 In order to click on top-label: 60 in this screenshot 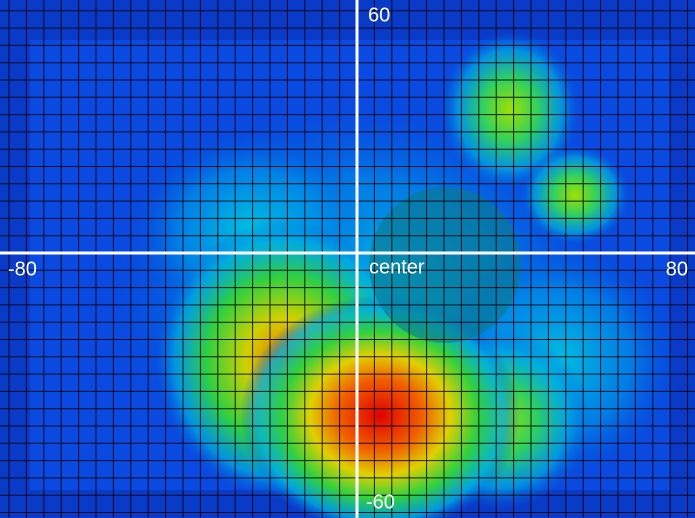, I will do `click(379, 15)`.